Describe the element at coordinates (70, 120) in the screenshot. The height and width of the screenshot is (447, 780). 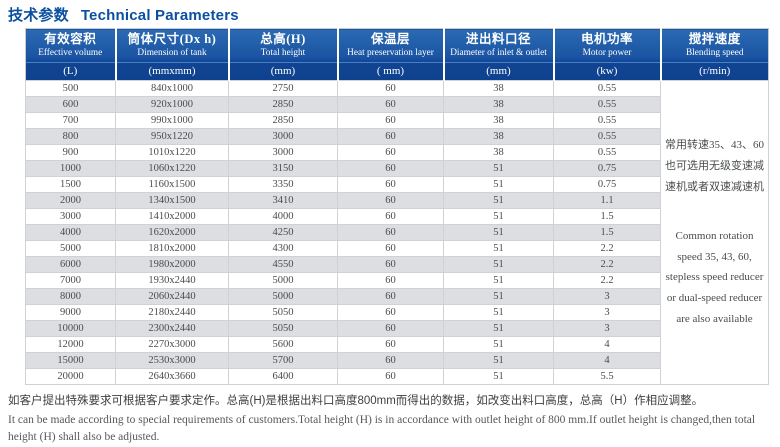
I see `table-cell: 700` at that location.